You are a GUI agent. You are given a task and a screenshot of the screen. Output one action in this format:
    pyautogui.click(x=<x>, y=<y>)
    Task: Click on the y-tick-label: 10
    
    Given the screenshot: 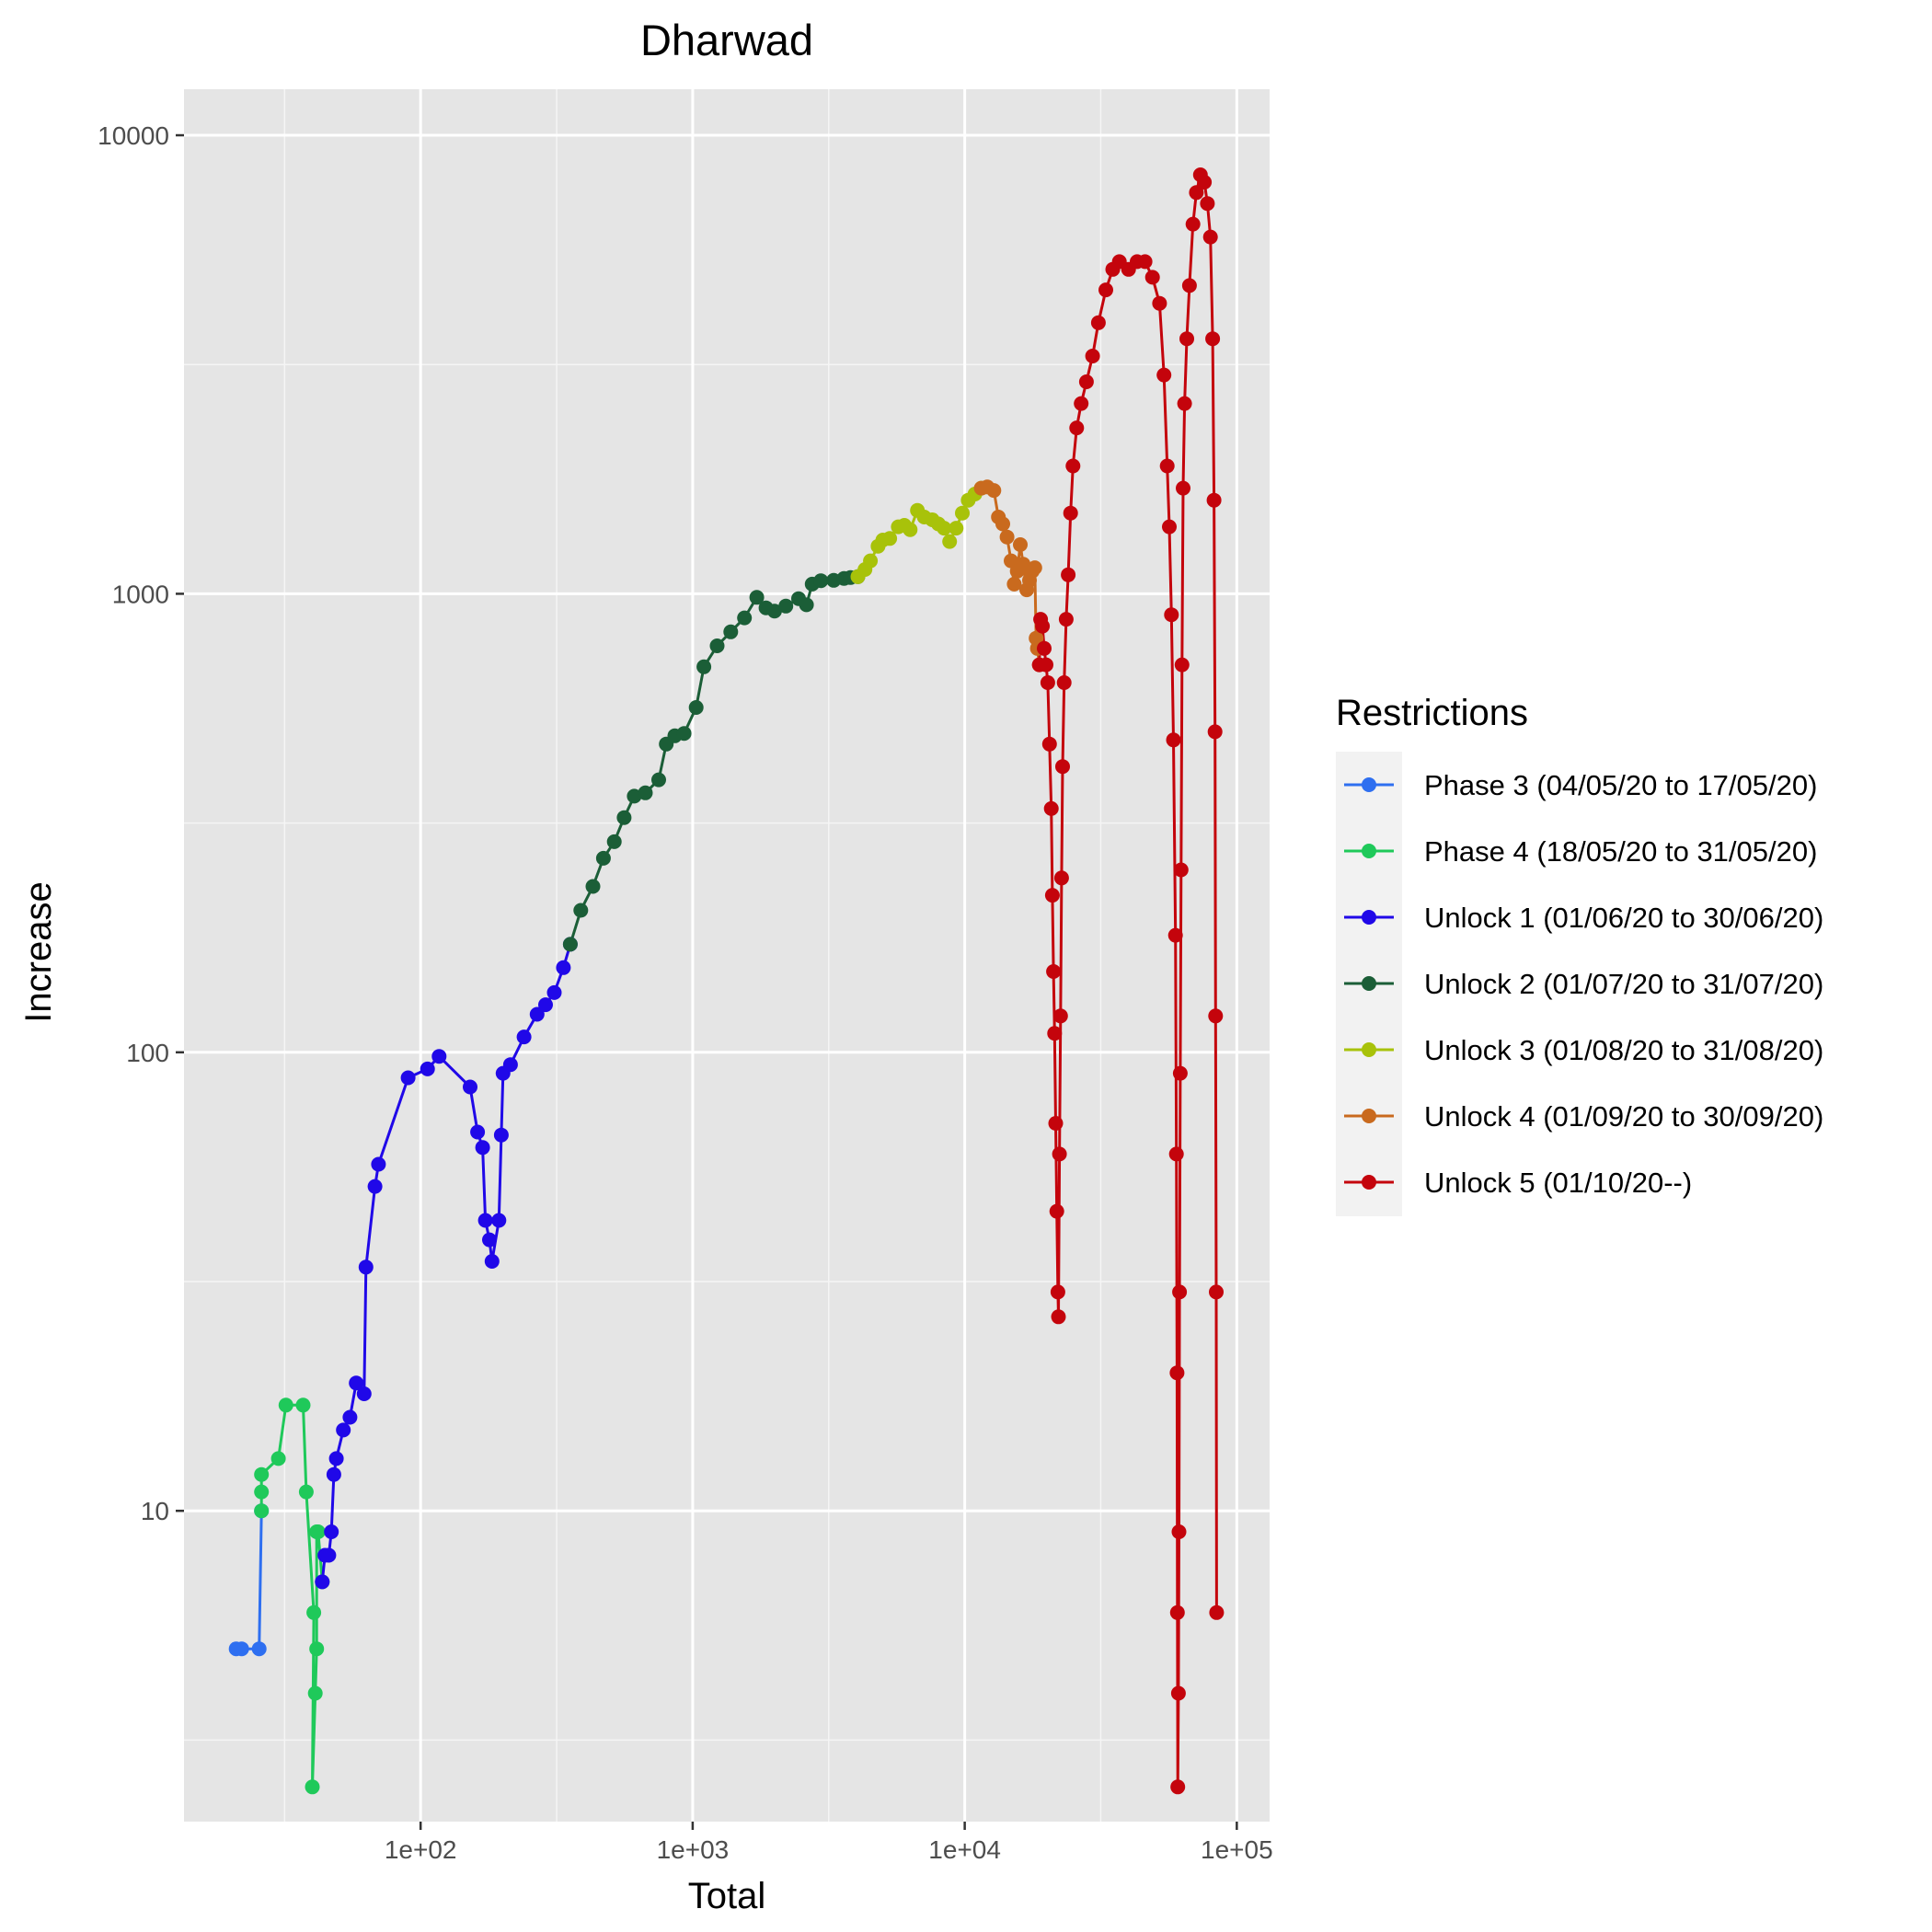 What is the action you would take?
    pyautogui.click(x=155, y=1511)
    